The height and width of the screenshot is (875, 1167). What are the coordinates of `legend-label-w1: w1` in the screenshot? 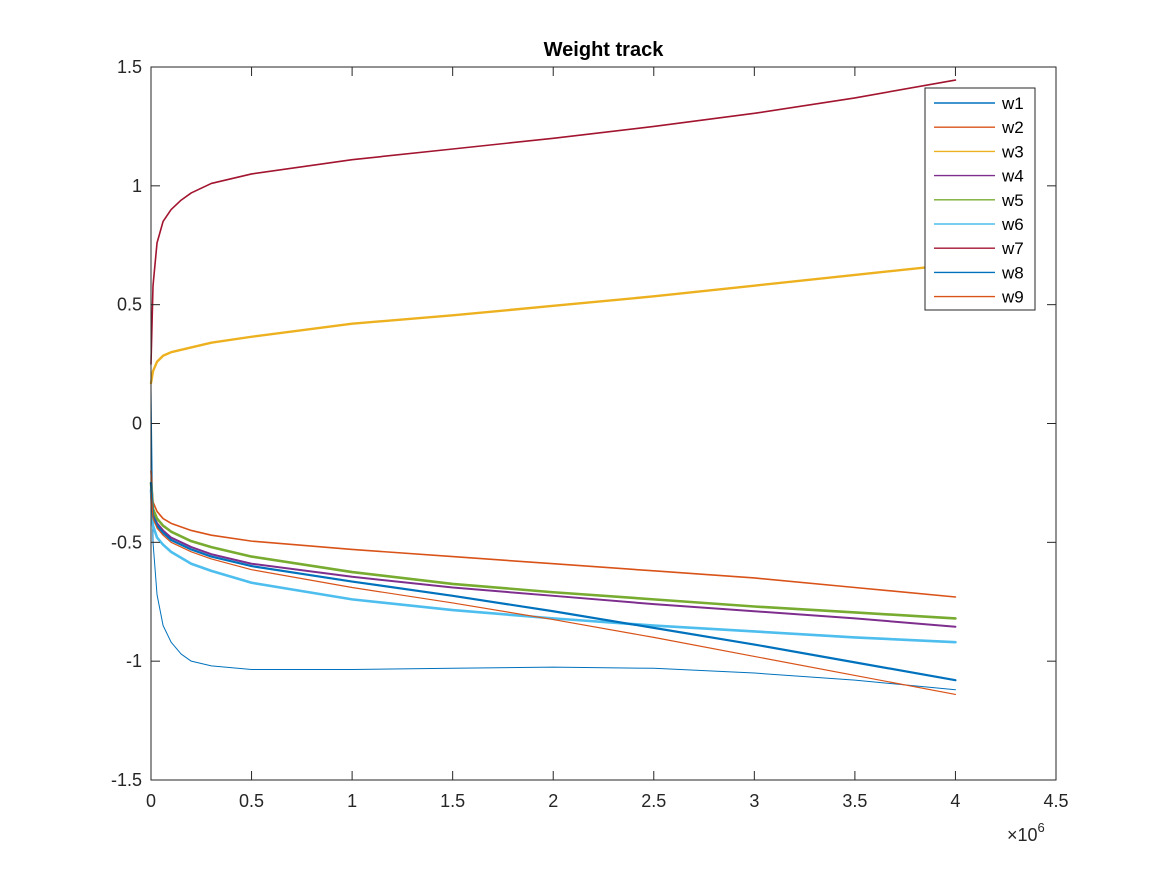 It's located at (1012, 103).